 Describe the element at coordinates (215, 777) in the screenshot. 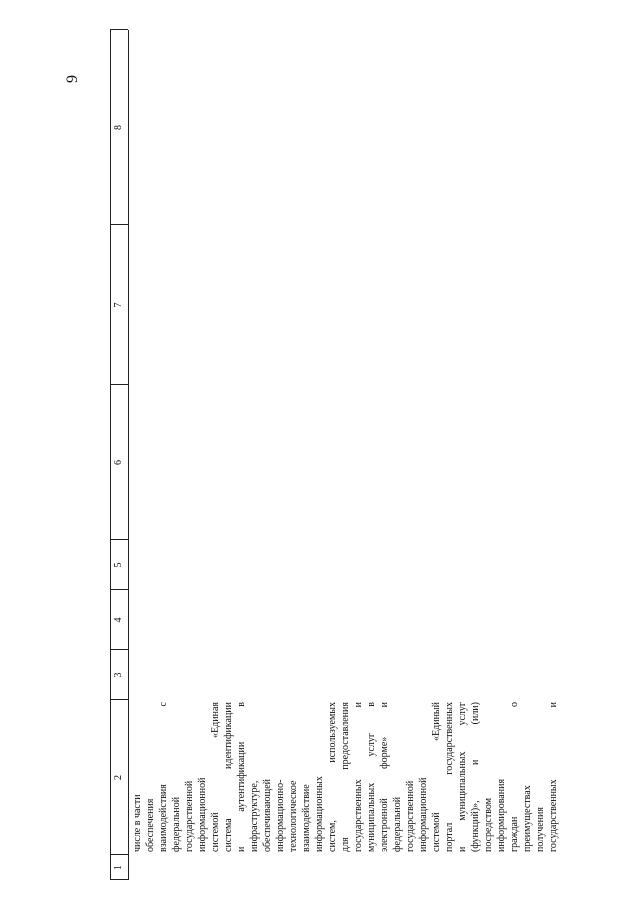

I see `text-line: системой «Единая` at that location.